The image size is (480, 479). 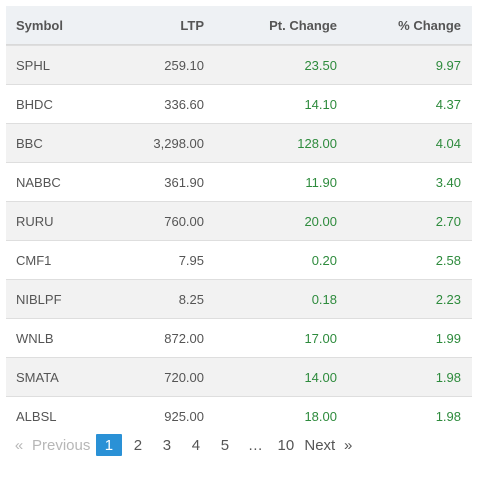 What do you see at coordinates (108, 445) in the screenshot?
I see `page-1-button: 1` at bounding box center [108, 445].